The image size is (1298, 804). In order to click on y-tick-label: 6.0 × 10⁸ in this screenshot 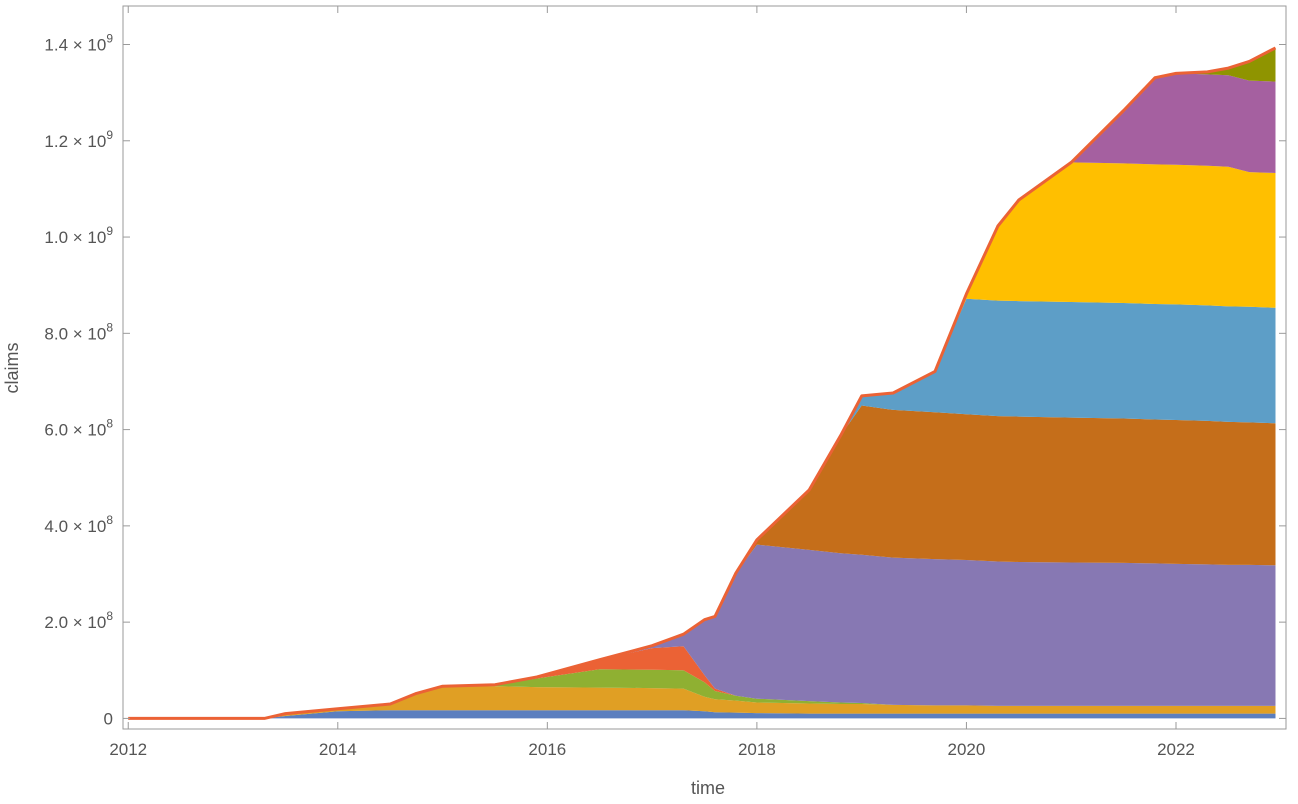, I will do `click(78, 428)`.